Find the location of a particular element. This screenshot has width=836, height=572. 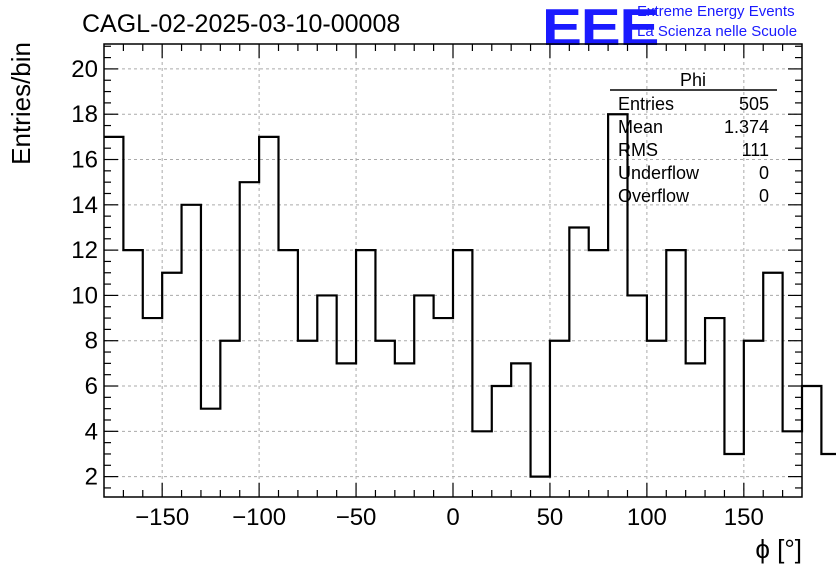

stats-label: Mean is located at coordinates (640, 127).